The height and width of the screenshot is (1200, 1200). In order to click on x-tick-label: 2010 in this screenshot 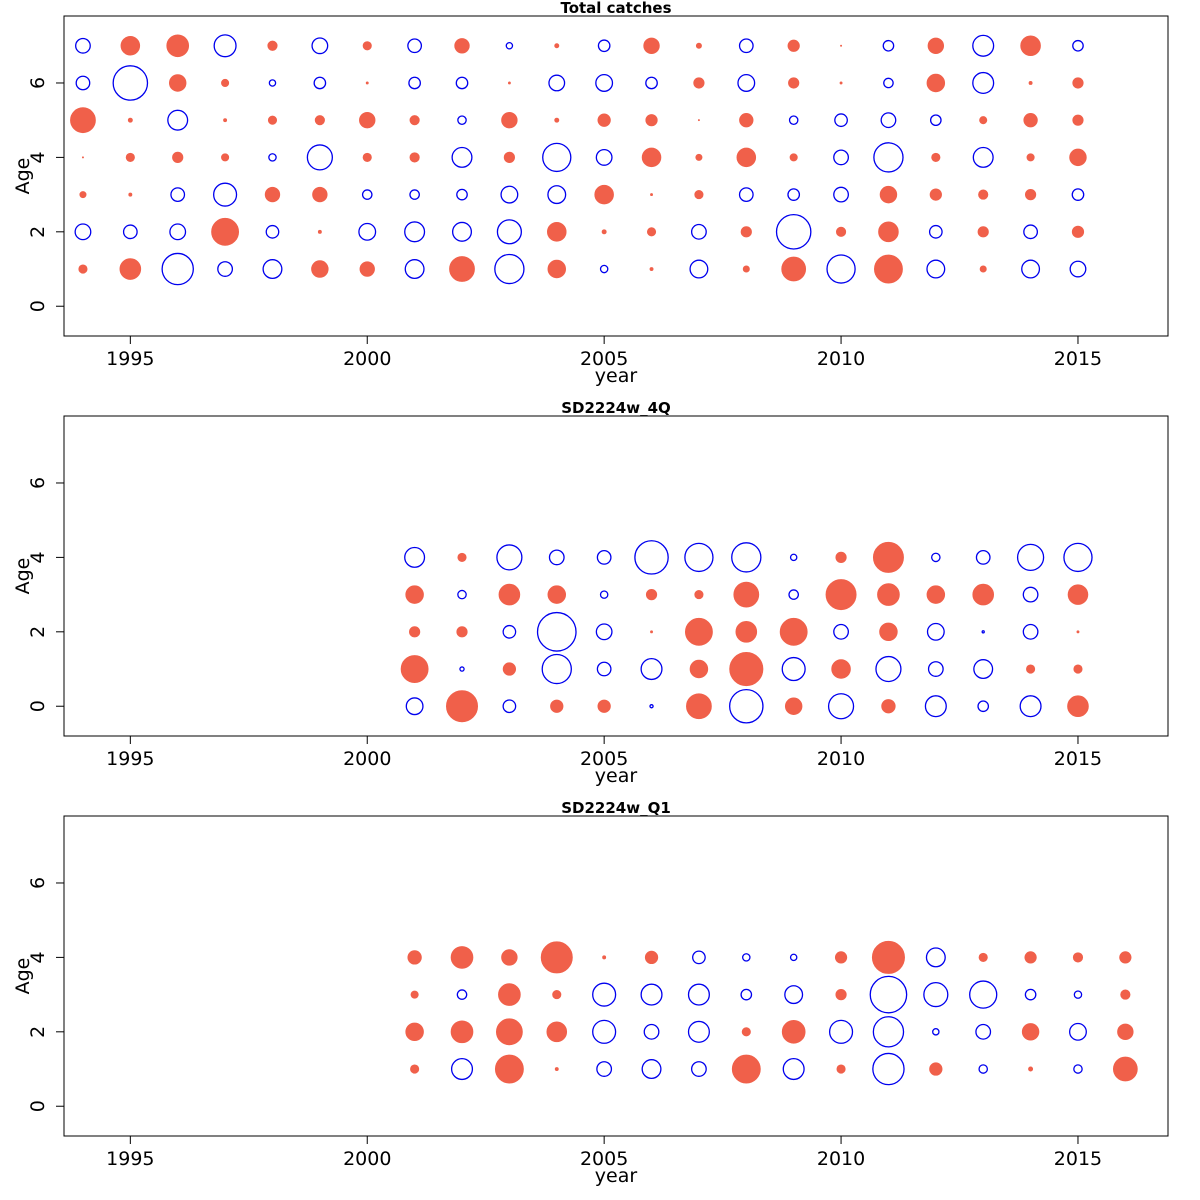, I will do `click(841, 759)`.